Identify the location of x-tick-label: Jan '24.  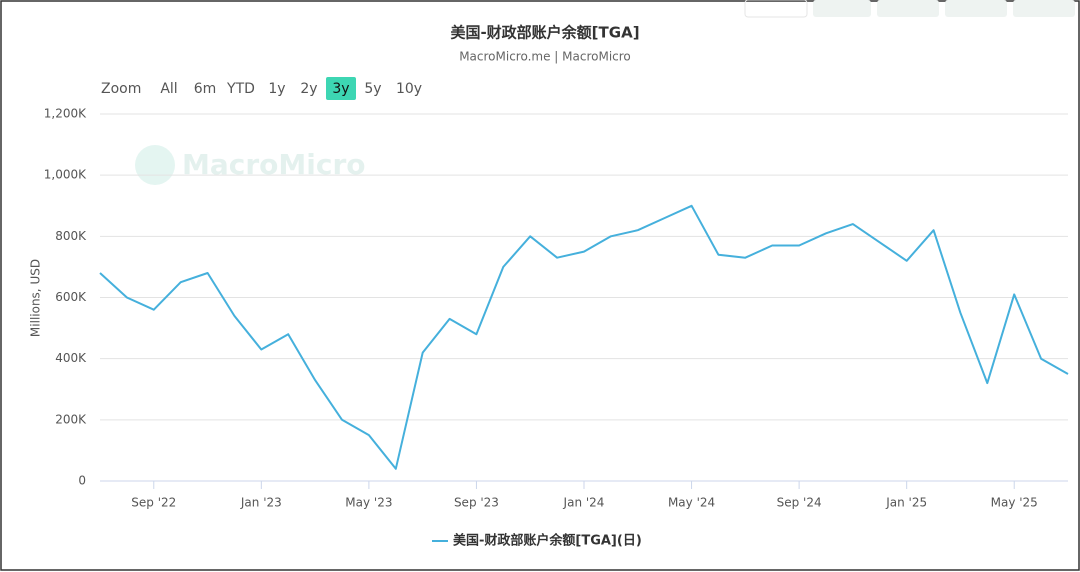
(584, 503).